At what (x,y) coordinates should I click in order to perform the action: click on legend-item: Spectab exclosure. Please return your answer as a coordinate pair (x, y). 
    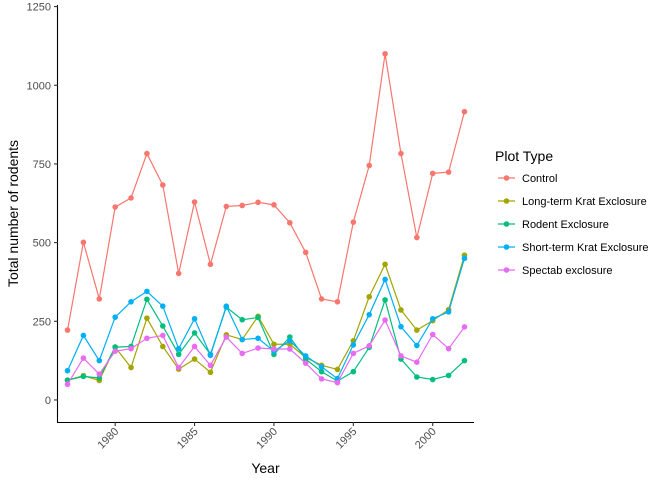
    Looking at the image, I should click on (555, 271).